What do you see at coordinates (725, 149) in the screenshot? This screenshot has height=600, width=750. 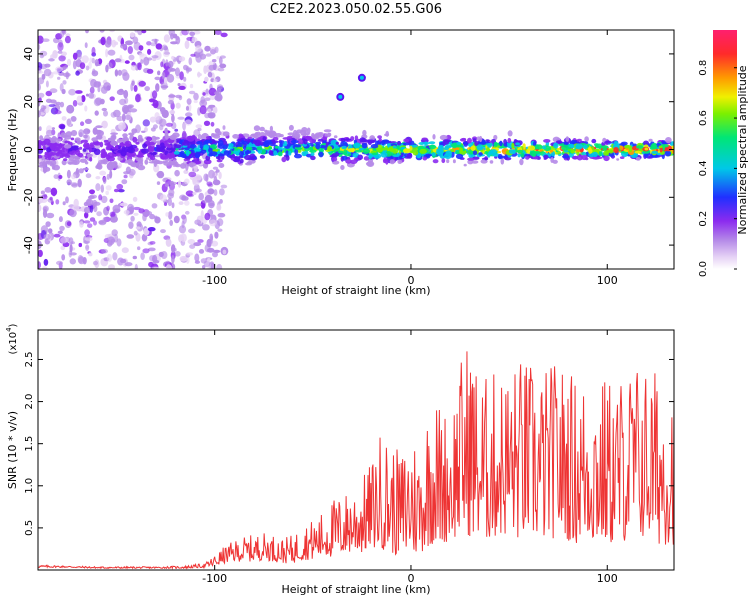 I see `colorbar-bar` at bounding box center [725, 149].